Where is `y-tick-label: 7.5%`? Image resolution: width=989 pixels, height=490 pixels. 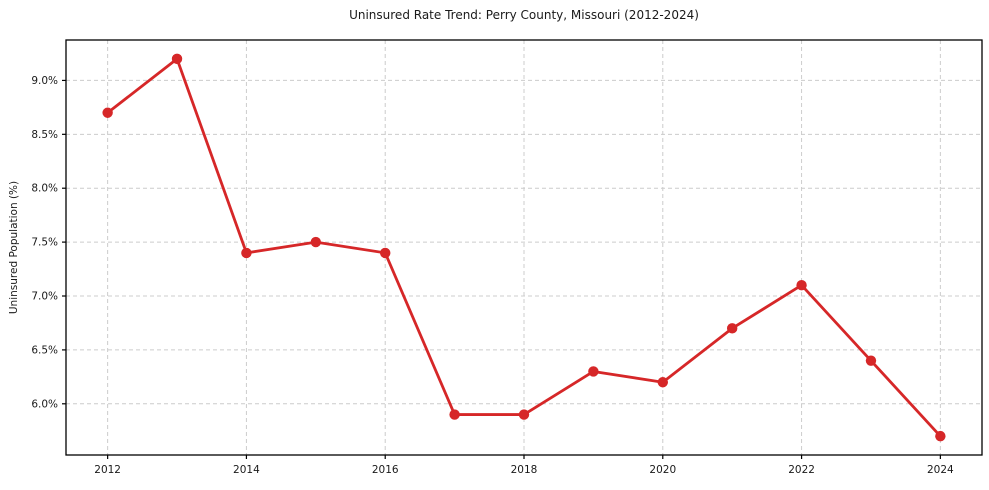
y-tick-label: 7.5% is located at coordinates (44, 243).